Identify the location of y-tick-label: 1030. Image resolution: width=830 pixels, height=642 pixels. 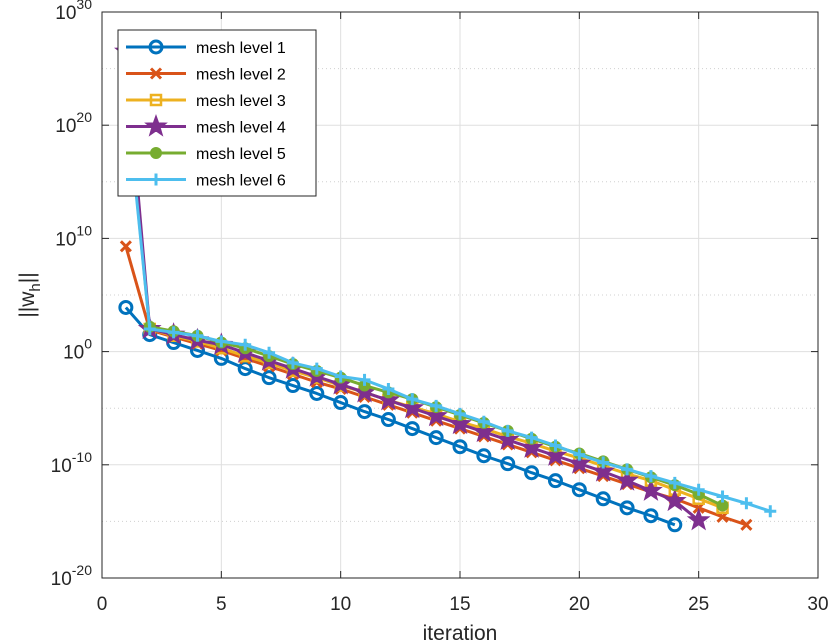
(73, 12).